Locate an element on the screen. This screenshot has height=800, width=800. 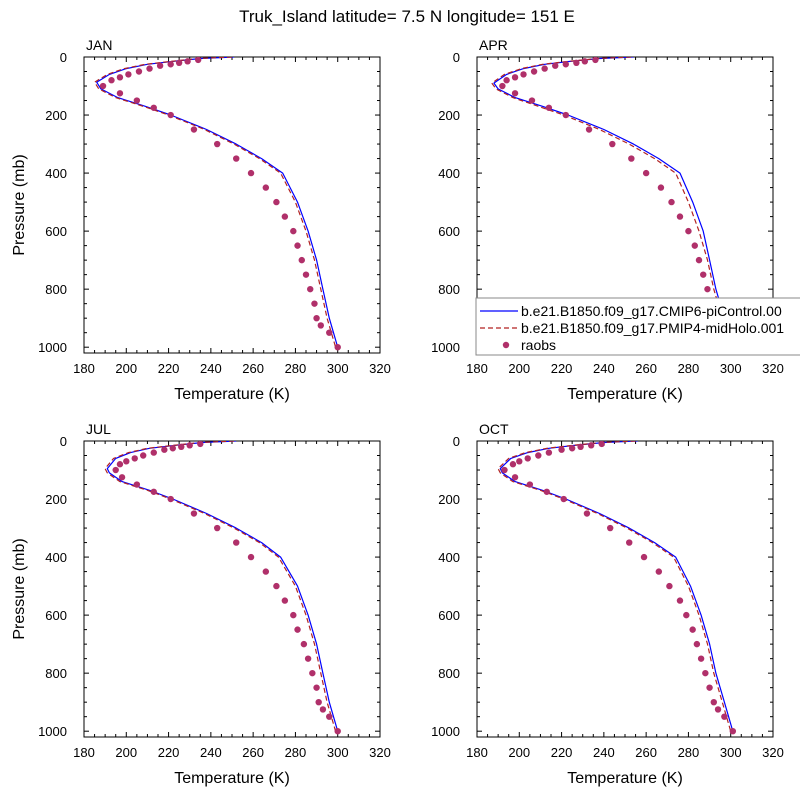
y-tick-label: 200 is located at coordinates (56, 499).